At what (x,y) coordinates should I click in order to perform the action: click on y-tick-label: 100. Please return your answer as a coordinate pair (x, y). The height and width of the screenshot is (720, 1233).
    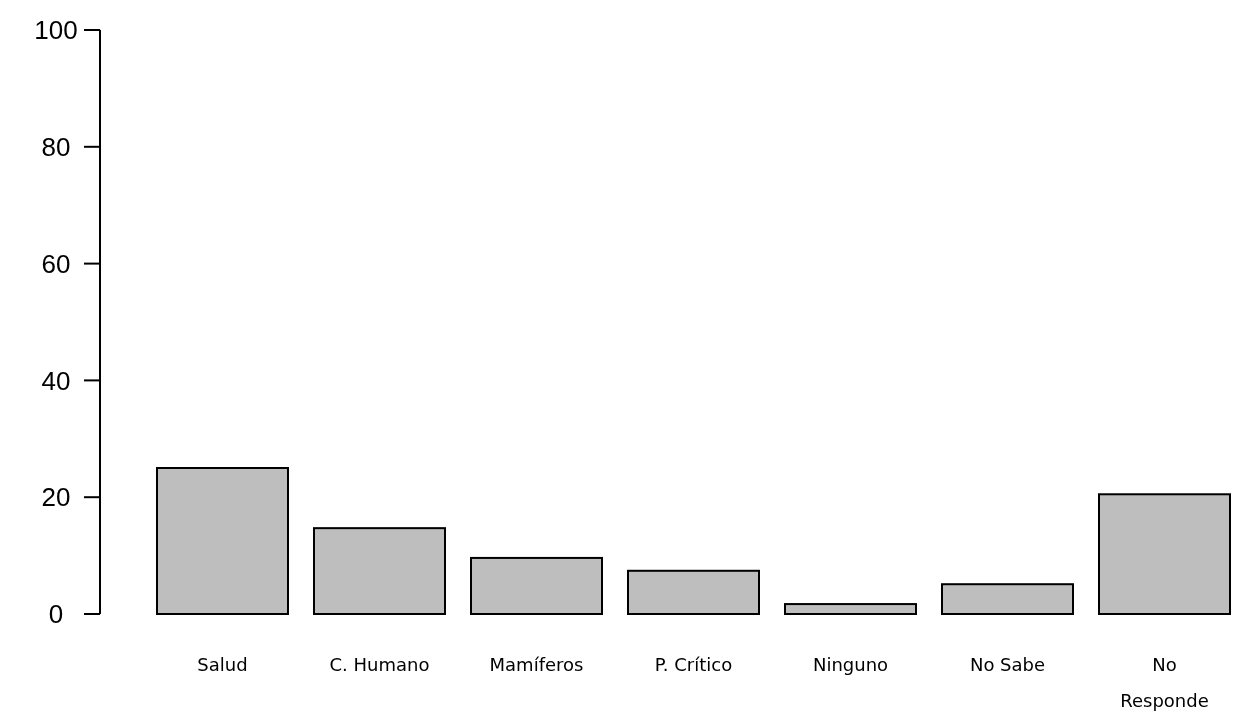
    Looking at the image, I should click on (56, 30).